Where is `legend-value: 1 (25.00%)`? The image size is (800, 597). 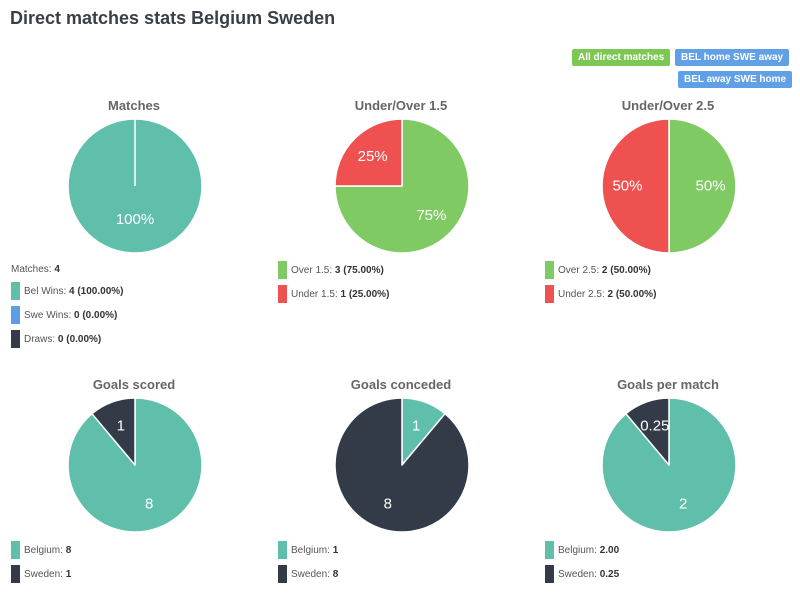
legend-value: 1 (25.00%) is located at coordinates (365, 294).